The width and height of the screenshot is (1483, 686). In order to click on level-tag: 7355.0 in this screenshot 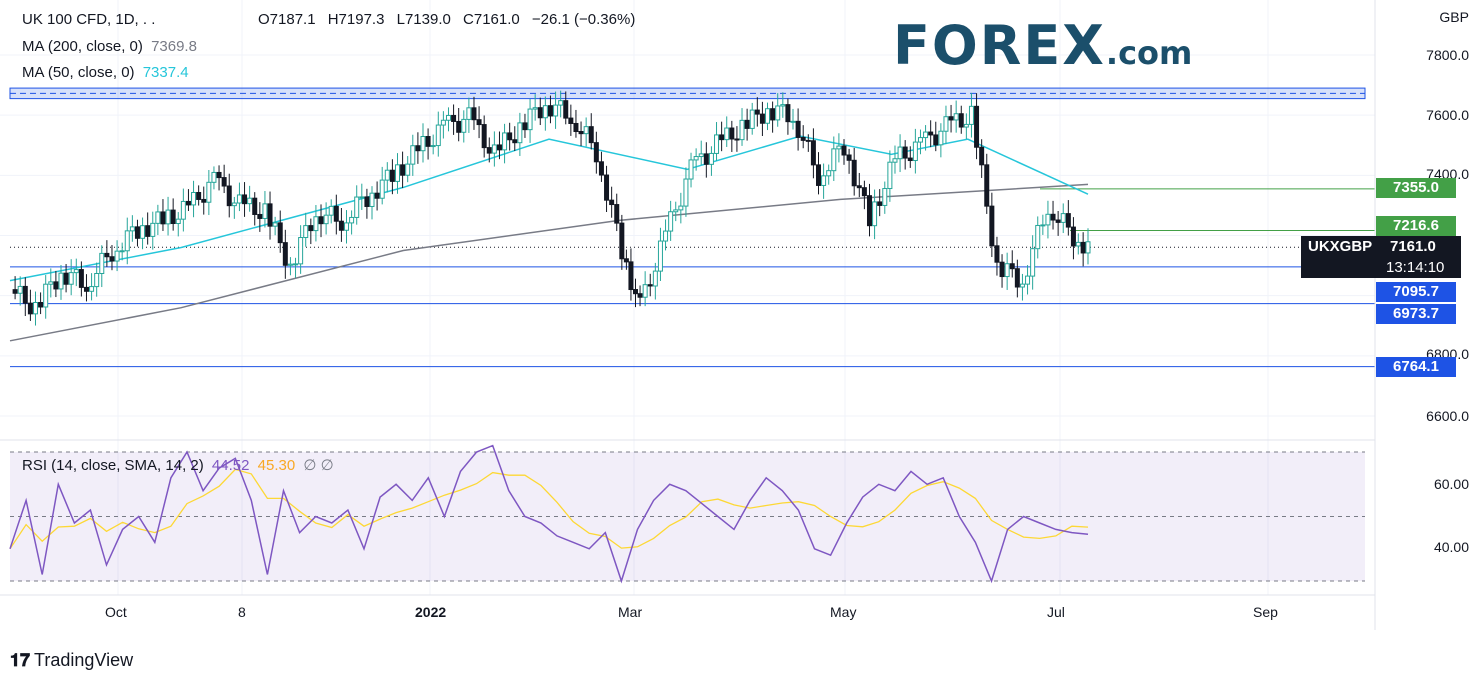, I will do `click(1416, 188)`.